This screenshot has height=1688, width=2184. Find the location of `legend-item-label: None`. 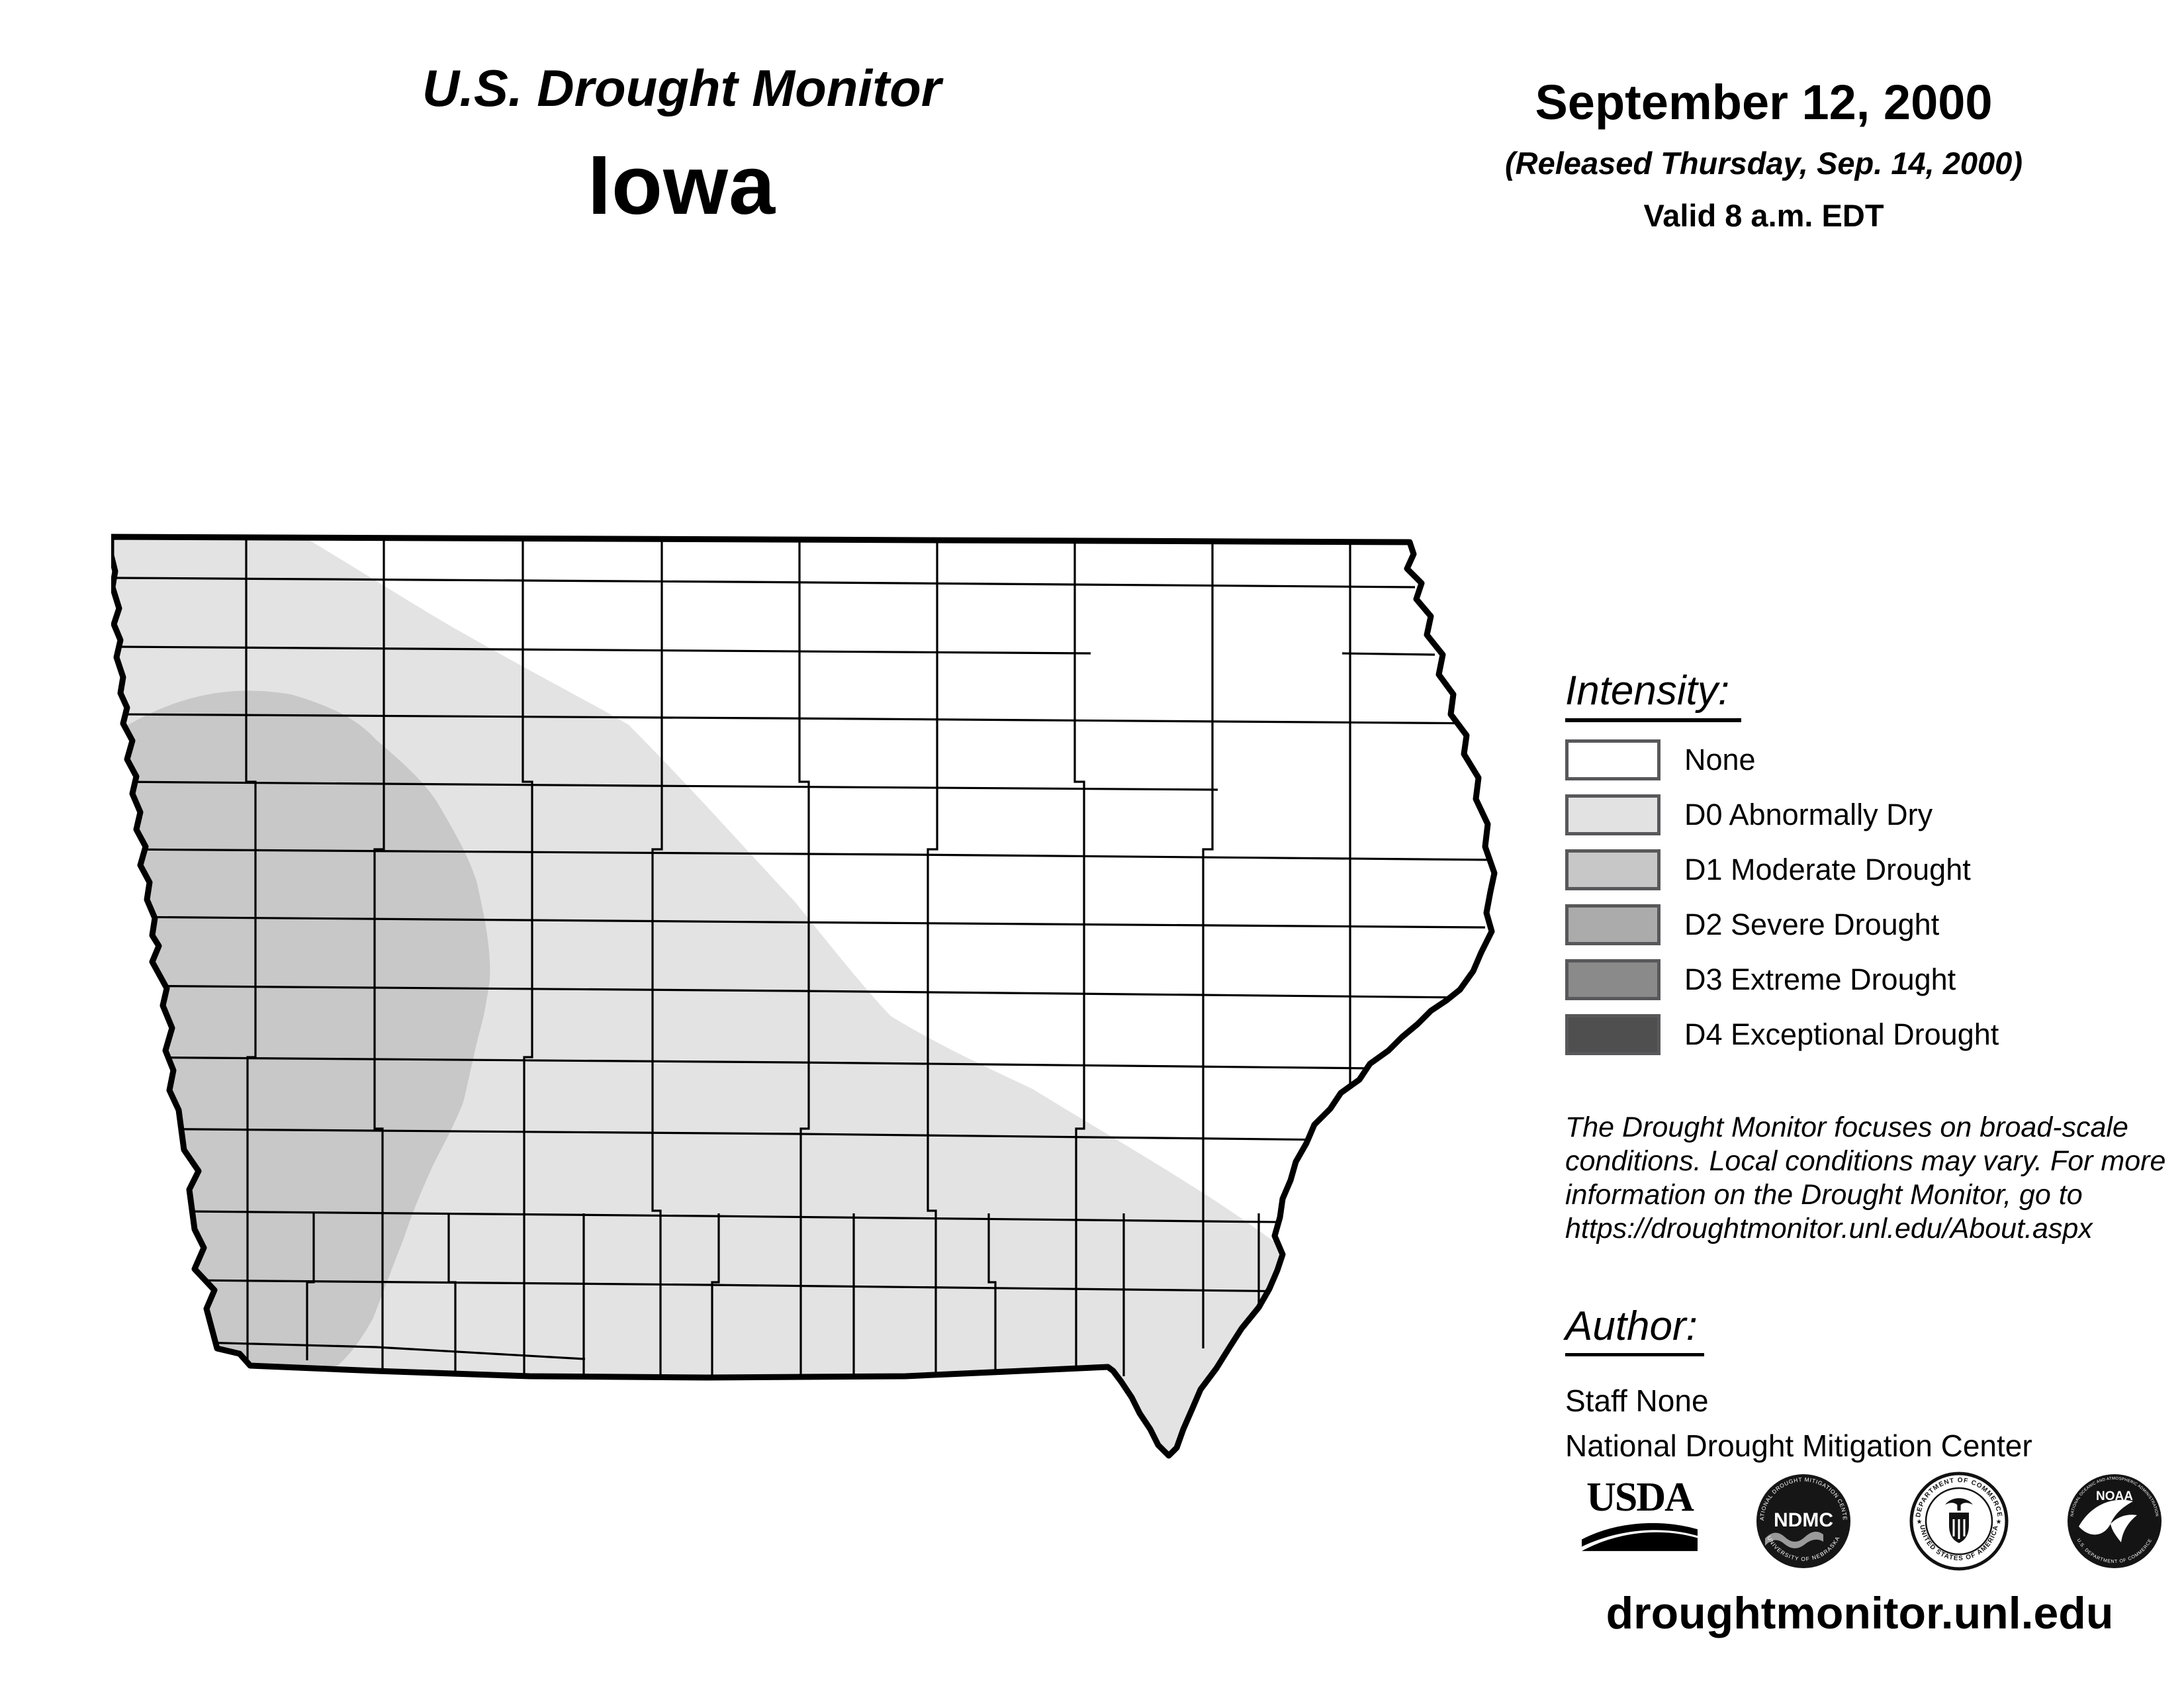

legend-item-label: None is located at coordinates (1720, 759).